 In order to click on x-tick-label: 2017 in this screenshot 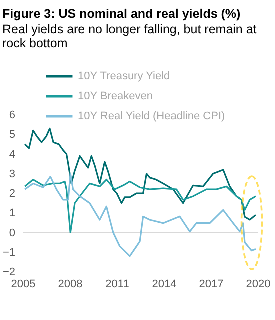, I will do `click(211, 284)`.